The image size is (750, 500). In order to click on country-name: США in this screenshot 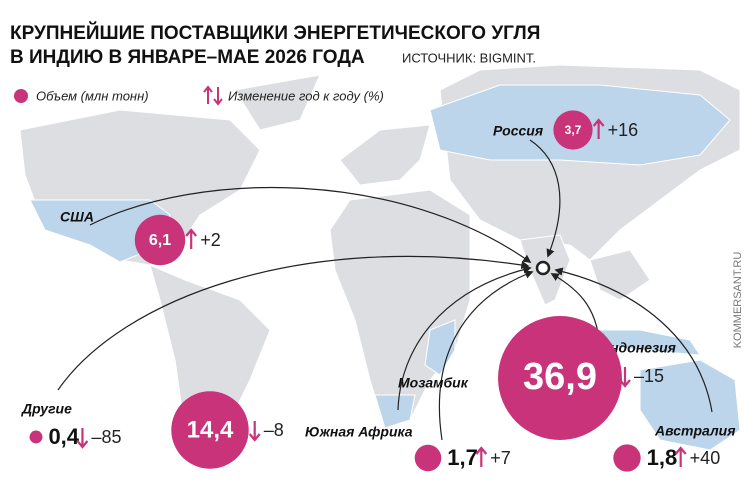, I will do `click(77, 217)`.